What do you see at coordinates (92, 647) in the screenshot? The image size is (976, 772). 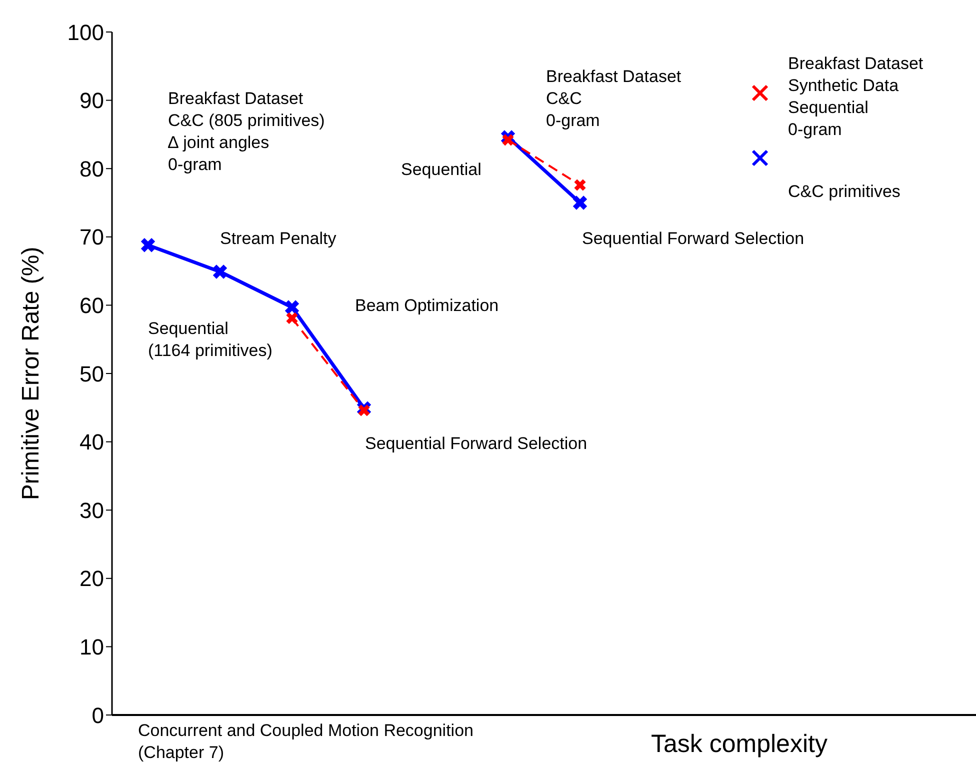 I see `y-tick-label: 10` at bounding box center [92, 647].